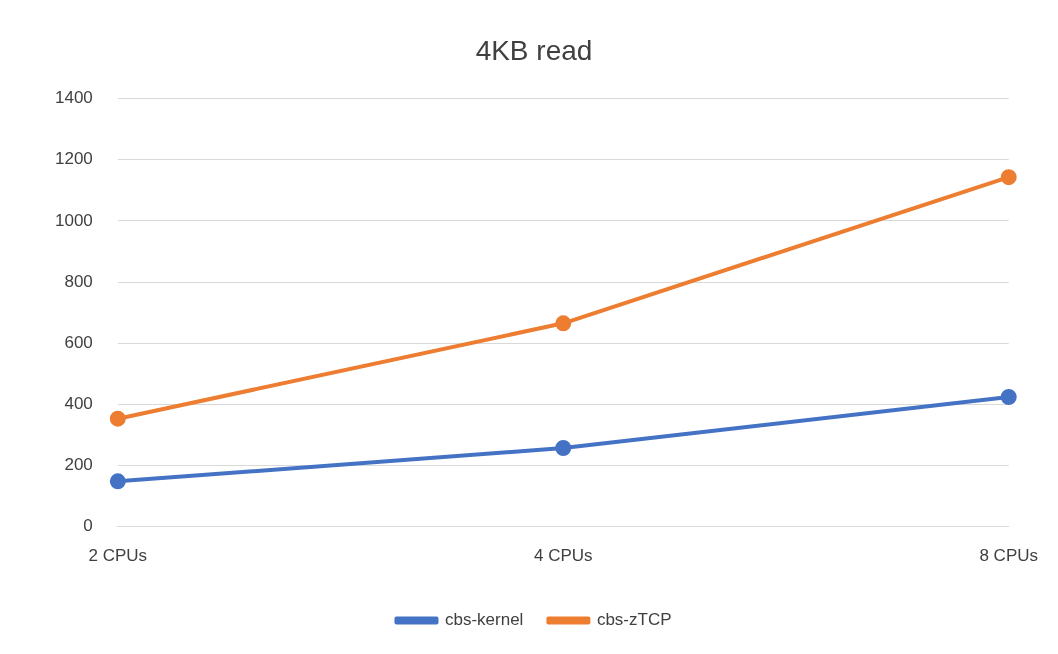  Describe the element at coordinates (73, 98) in the screenshot. I see `y-tick-label: 1400` at that location.